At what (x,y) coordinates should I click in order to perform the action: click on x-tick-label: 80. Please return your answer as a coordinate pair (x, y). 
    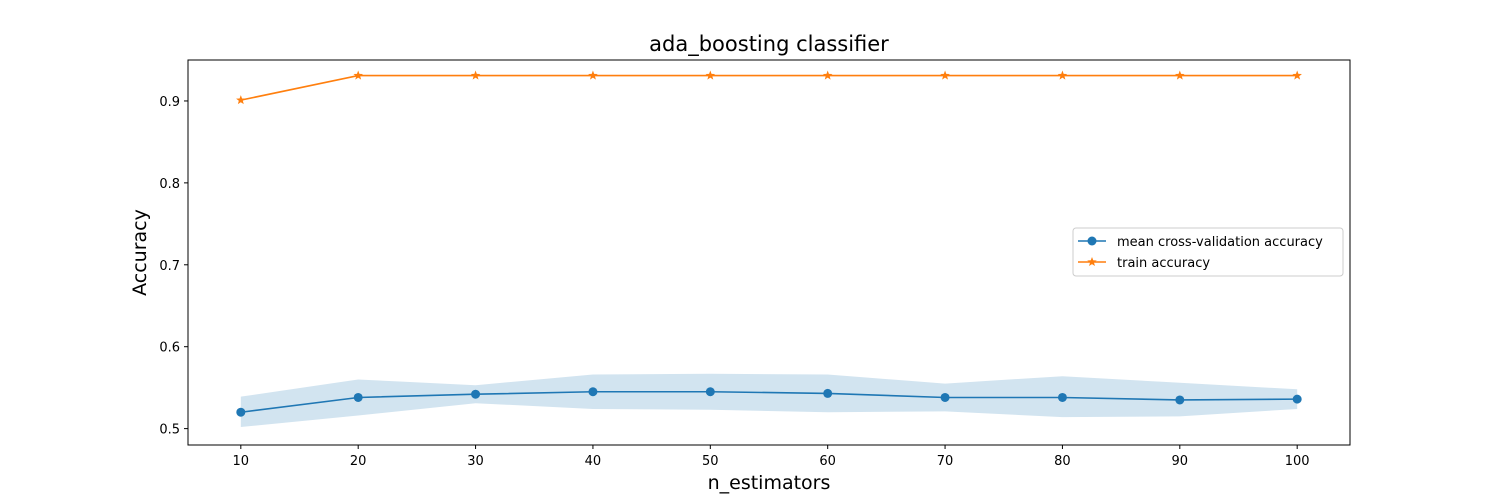
    Looking at the image, I should click on (1062, 461).